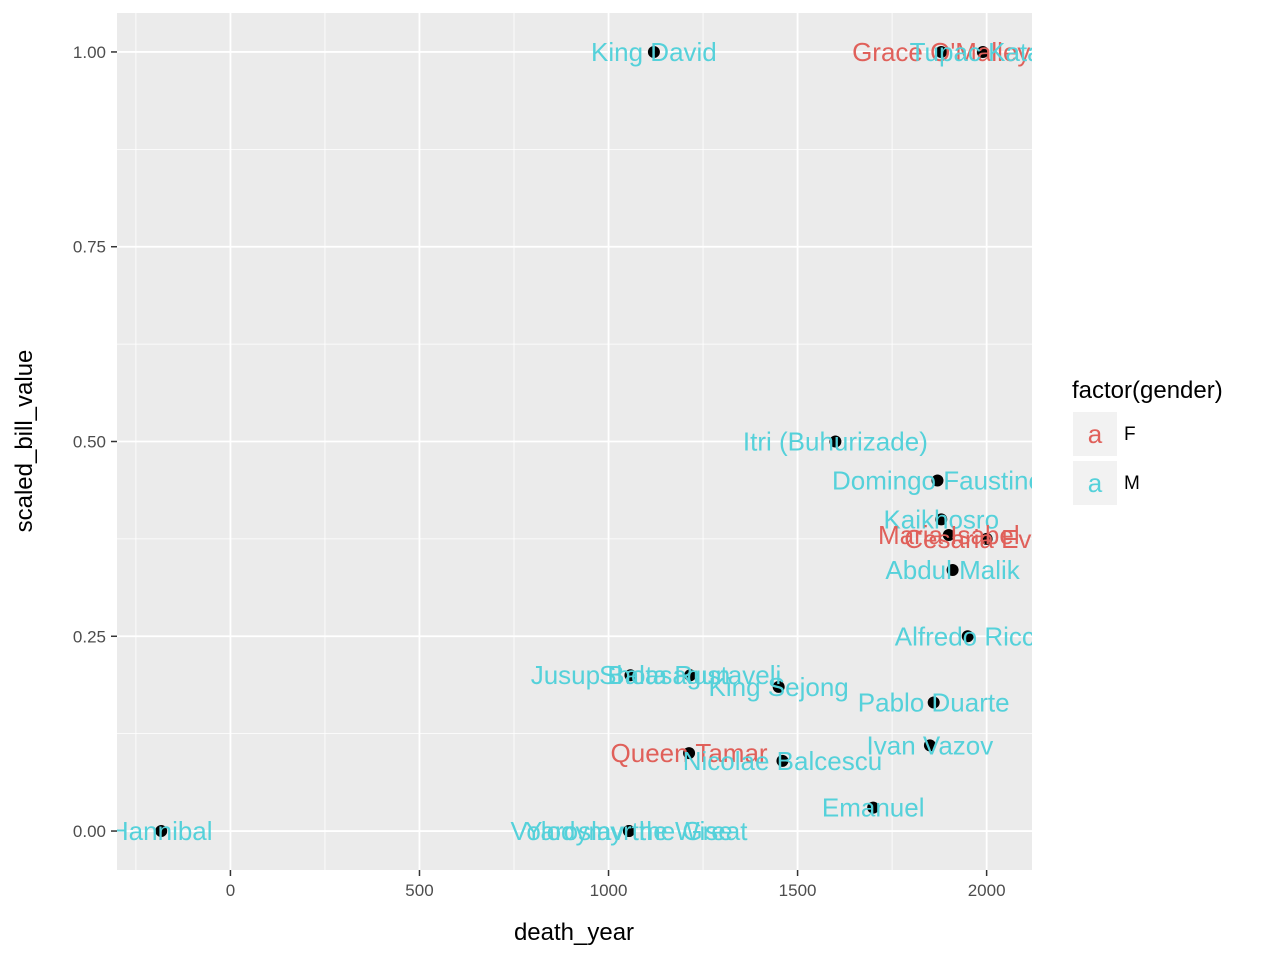 Image resolution: width=1280 pixels, height=960 pixels. Describe the element at coordinates (1147, 390) in the screenshot. I see `legend-title: factor(gender)` at that location.